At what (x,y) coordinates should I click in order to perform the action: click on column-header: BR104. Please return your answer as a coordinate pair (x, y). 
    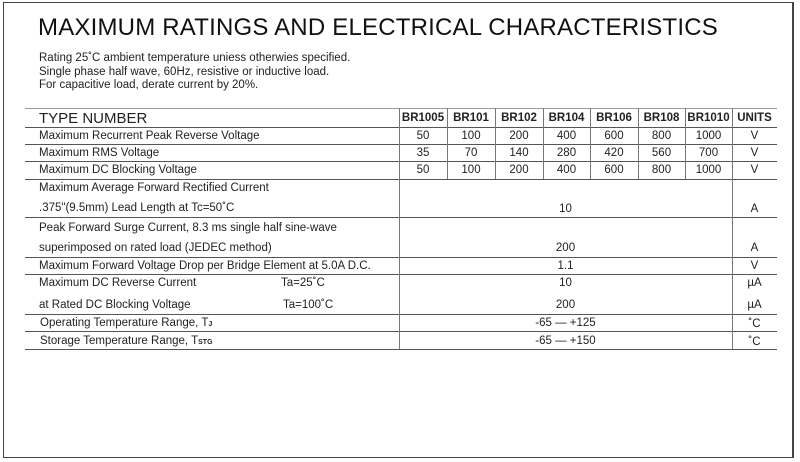
    Looking at the image, I should click on (566, 118).